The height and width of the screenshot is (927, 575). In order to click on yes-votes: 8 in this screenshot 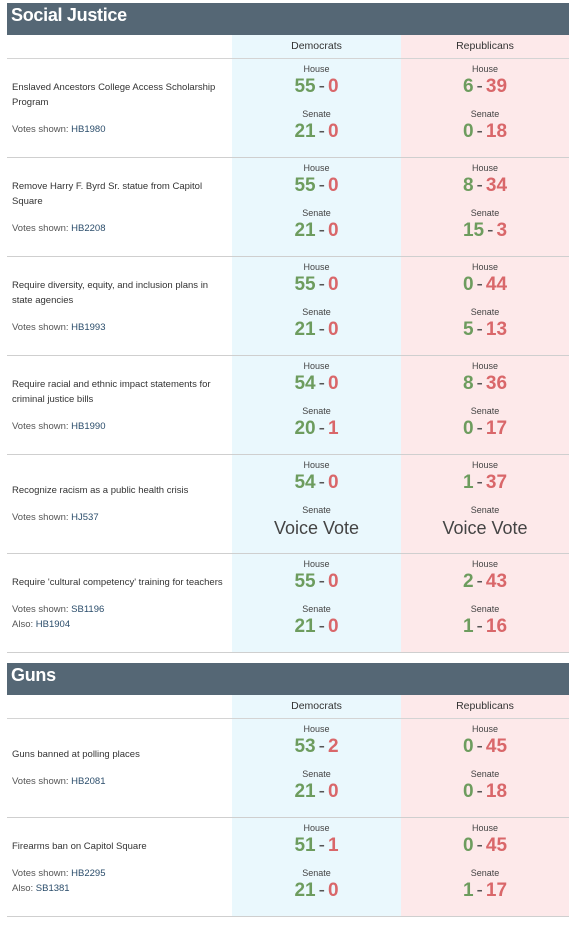, I will do `click(468, 185)`.